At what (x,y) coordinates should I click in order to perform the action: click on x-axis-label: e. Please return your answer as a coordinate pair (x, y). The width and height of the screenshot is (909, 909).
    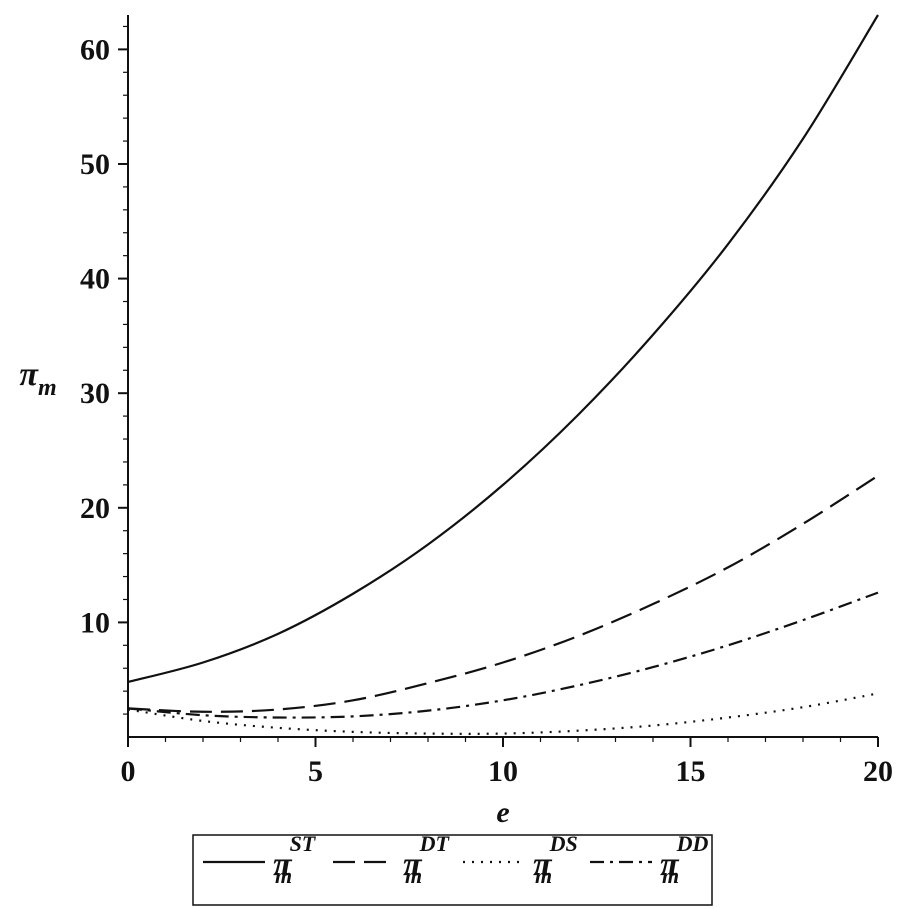
    Looking at the image, I should click on (502, 812).